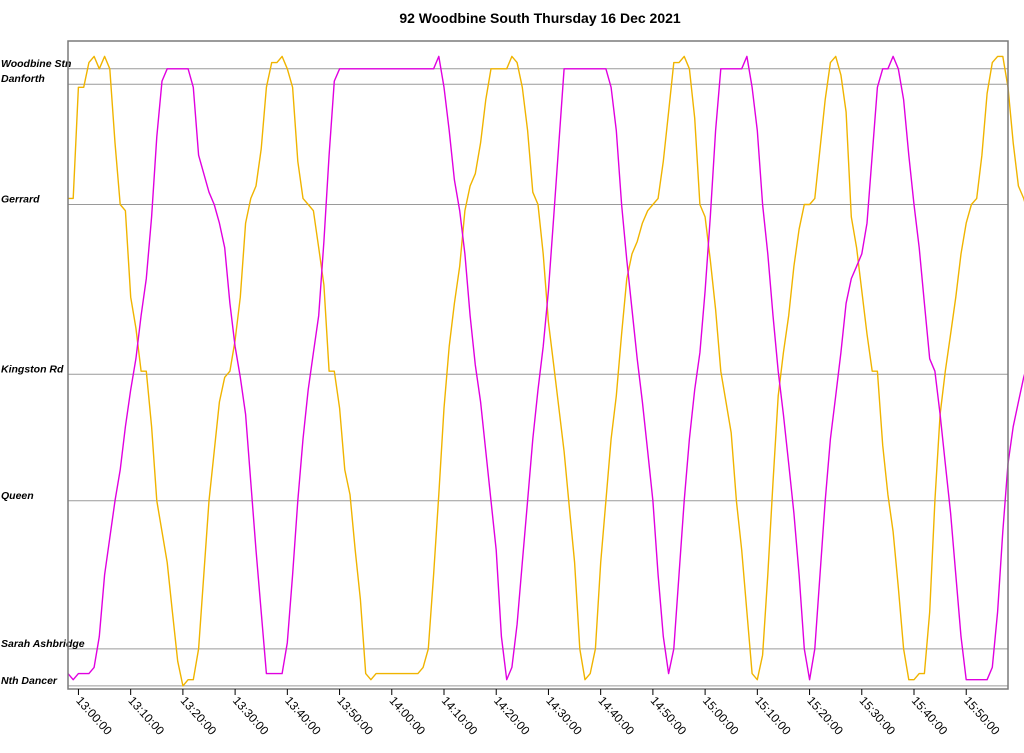 The width and height of the screenshot is (1024, 753). I want to click on stop-label: Nth Dancer, so click(29, 681).